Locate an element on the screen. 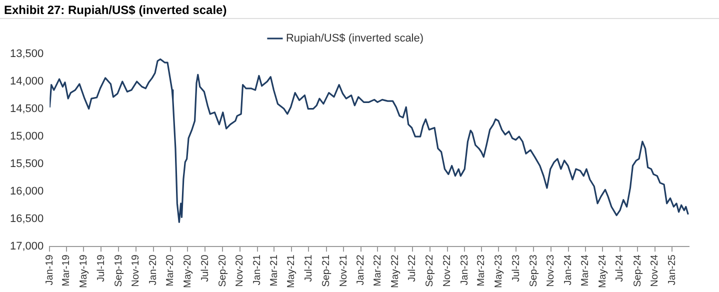  legend-label: Rupiah/US$ (inverted scale) is located at coordinates (355, 38).